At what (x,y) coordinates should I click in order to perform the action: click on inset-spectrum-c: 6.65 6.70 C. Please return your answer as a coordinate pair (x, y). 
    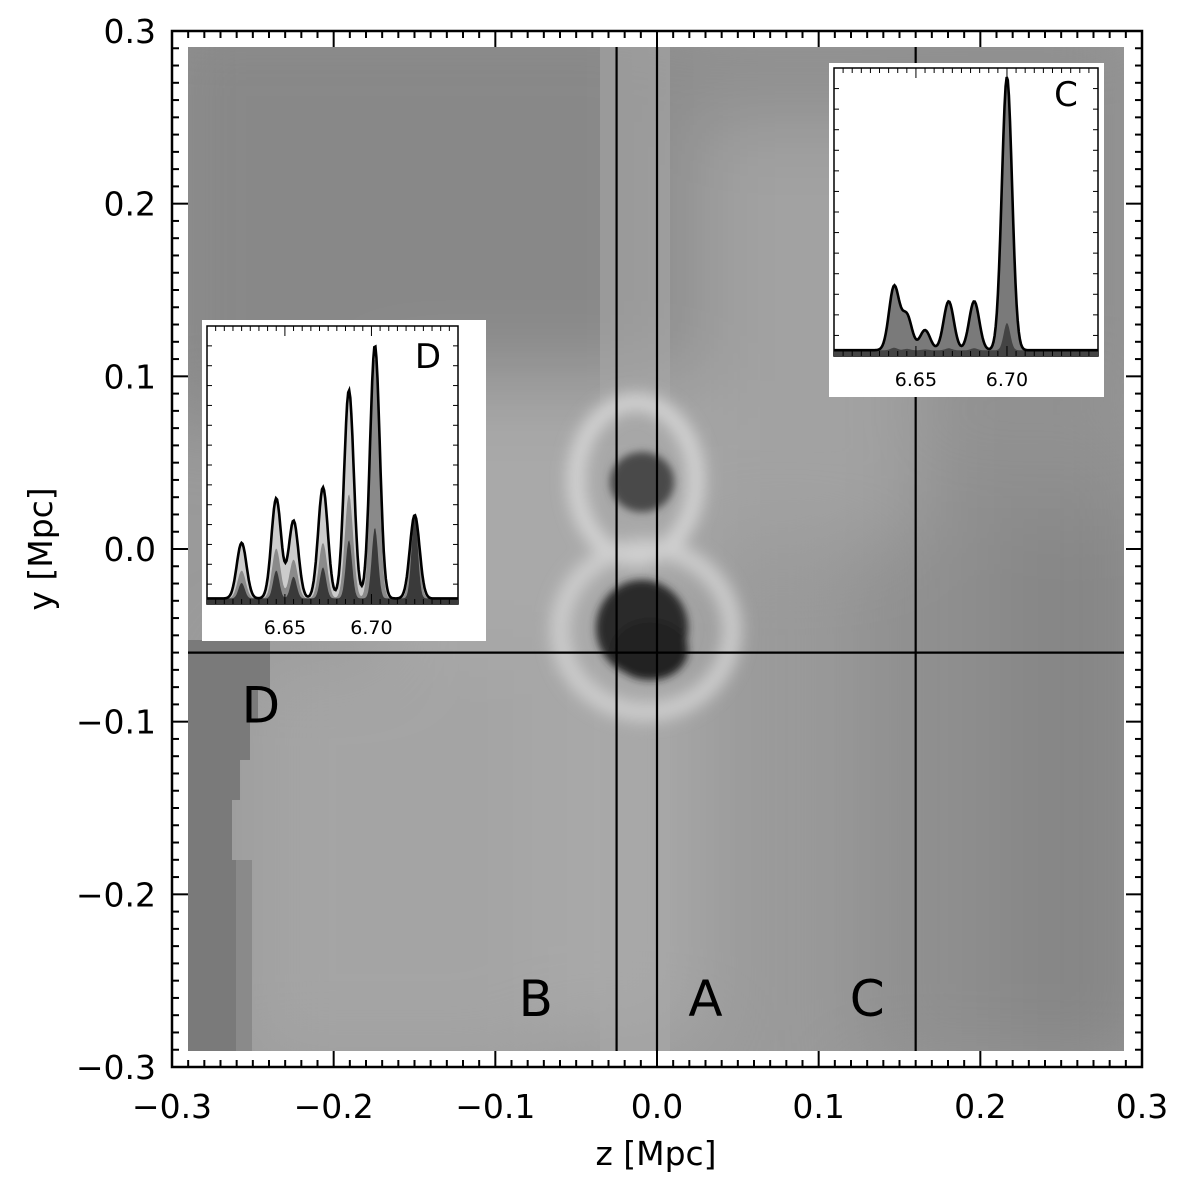
    Looking at the image, I should click on (966, 230).